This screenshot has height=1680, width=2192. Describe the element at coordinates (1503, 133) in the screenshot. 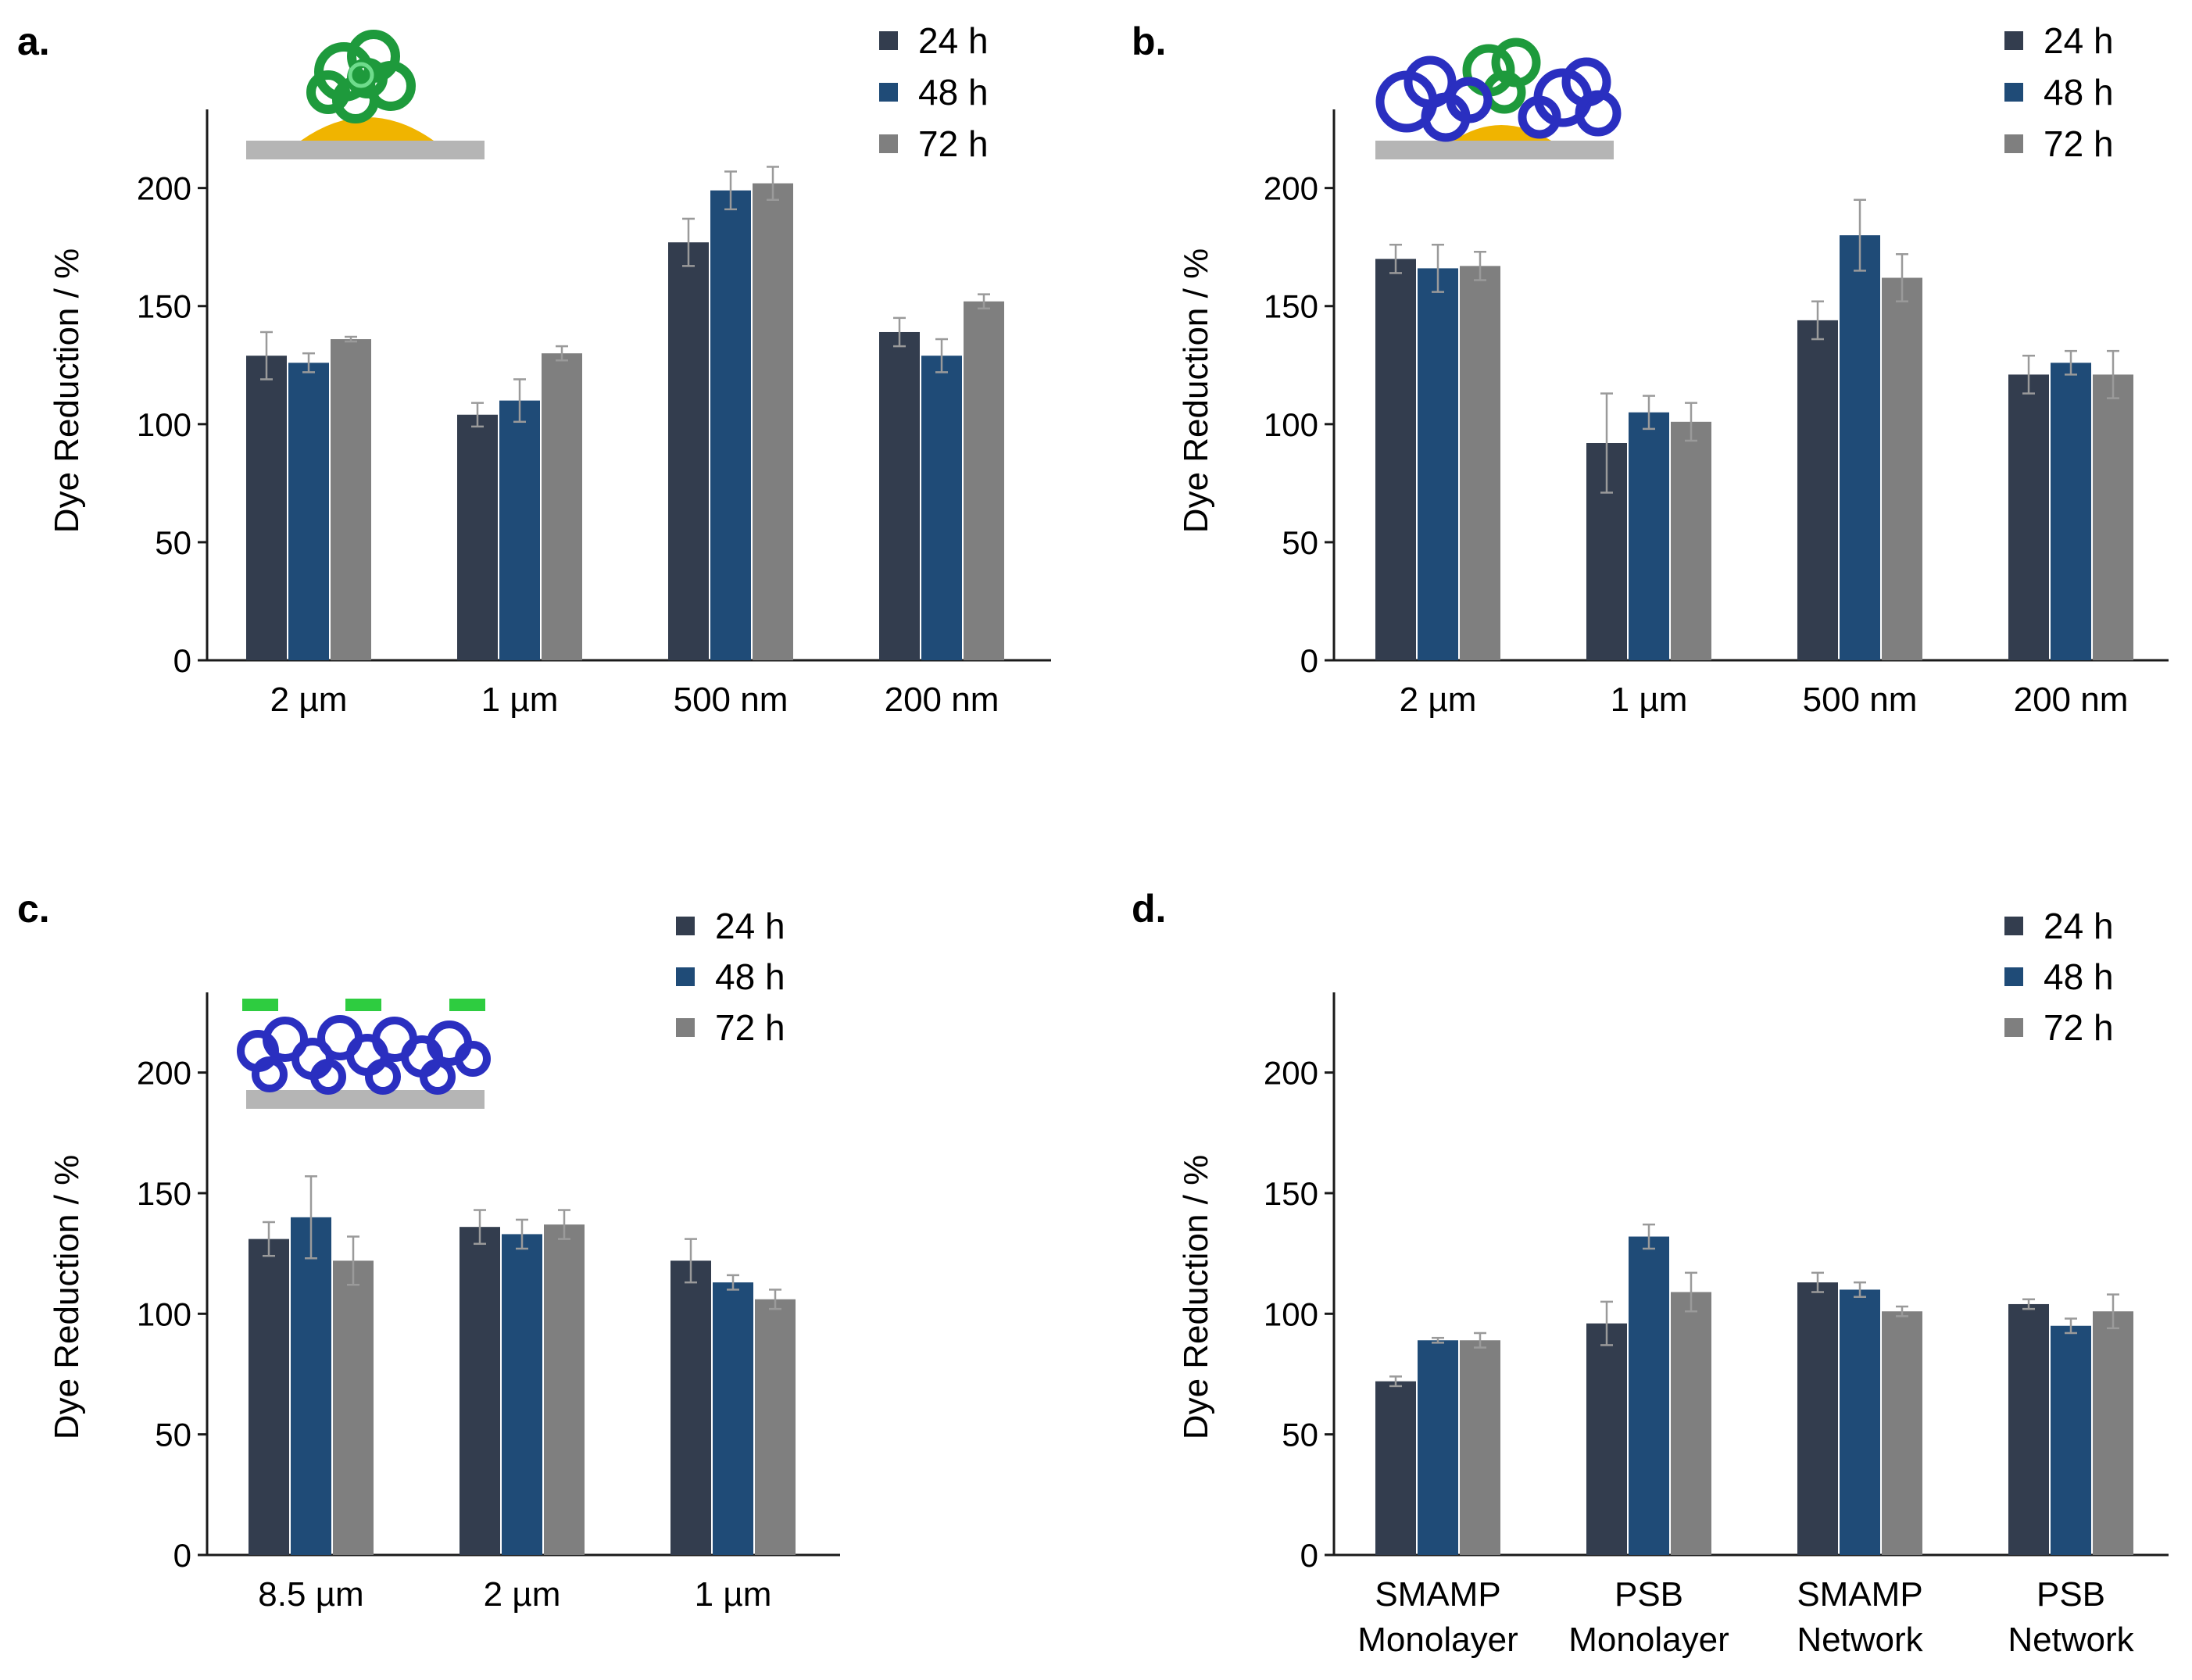

I see `gold-mound` at that location.